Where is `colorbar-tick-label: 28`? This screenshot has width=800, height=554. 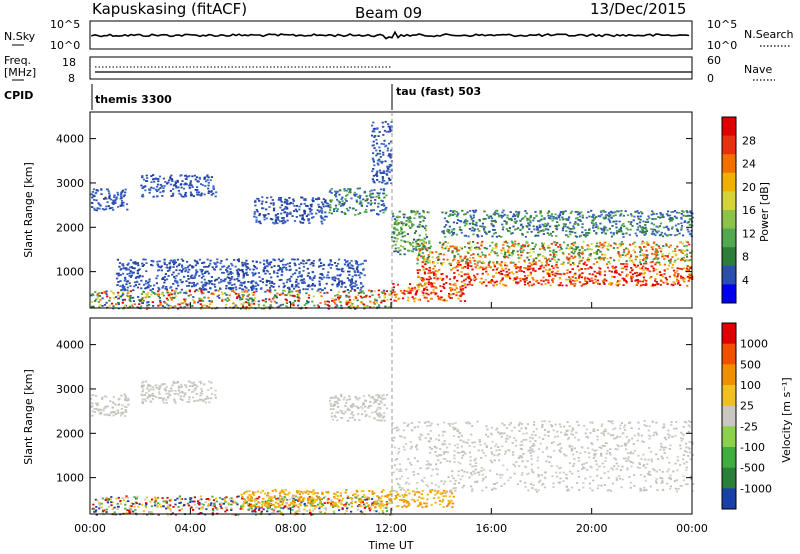 colorbar-tick-label: 28 is located at coordinates (749, 140).